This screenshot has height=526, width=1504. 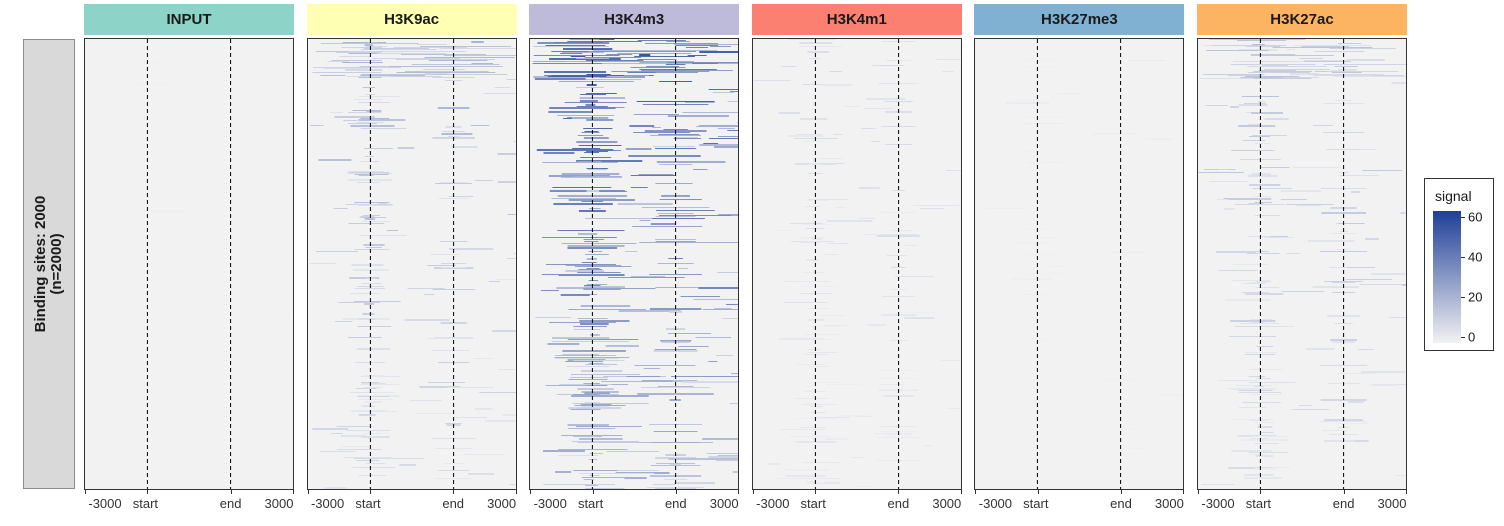 What do you see at coordinates (368, 503) in the screenshot?
I see `x-tick-label: start` at bounding box center [368, 503].